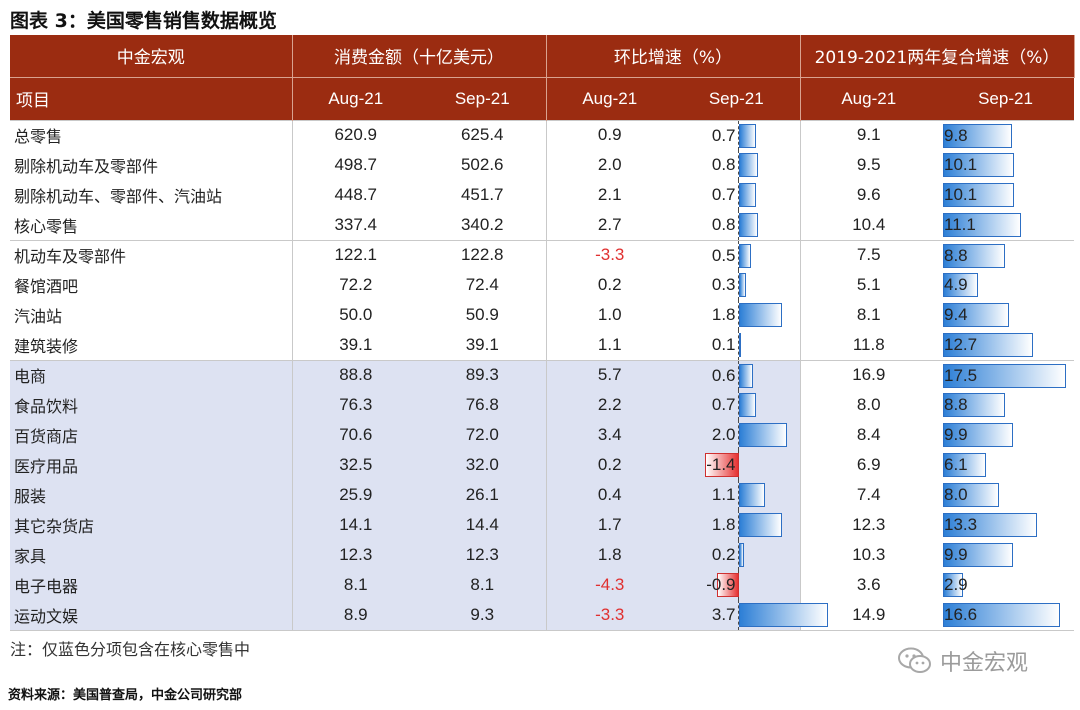  Describe the element at coordinates (609, 98) in the screenshot. I see `header-month: Aug-21` at that location.